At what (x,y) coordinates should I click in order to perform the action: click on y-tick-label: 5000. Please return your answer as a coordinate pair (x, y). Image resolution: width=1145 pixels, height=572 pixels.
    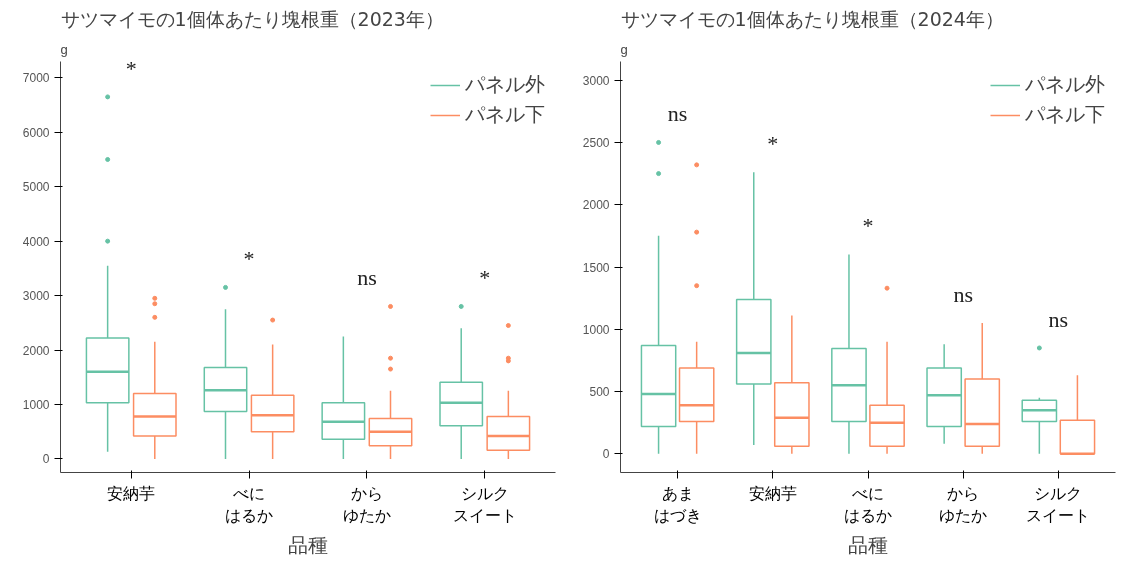
    Looking at the image, I should click on (36, 187).